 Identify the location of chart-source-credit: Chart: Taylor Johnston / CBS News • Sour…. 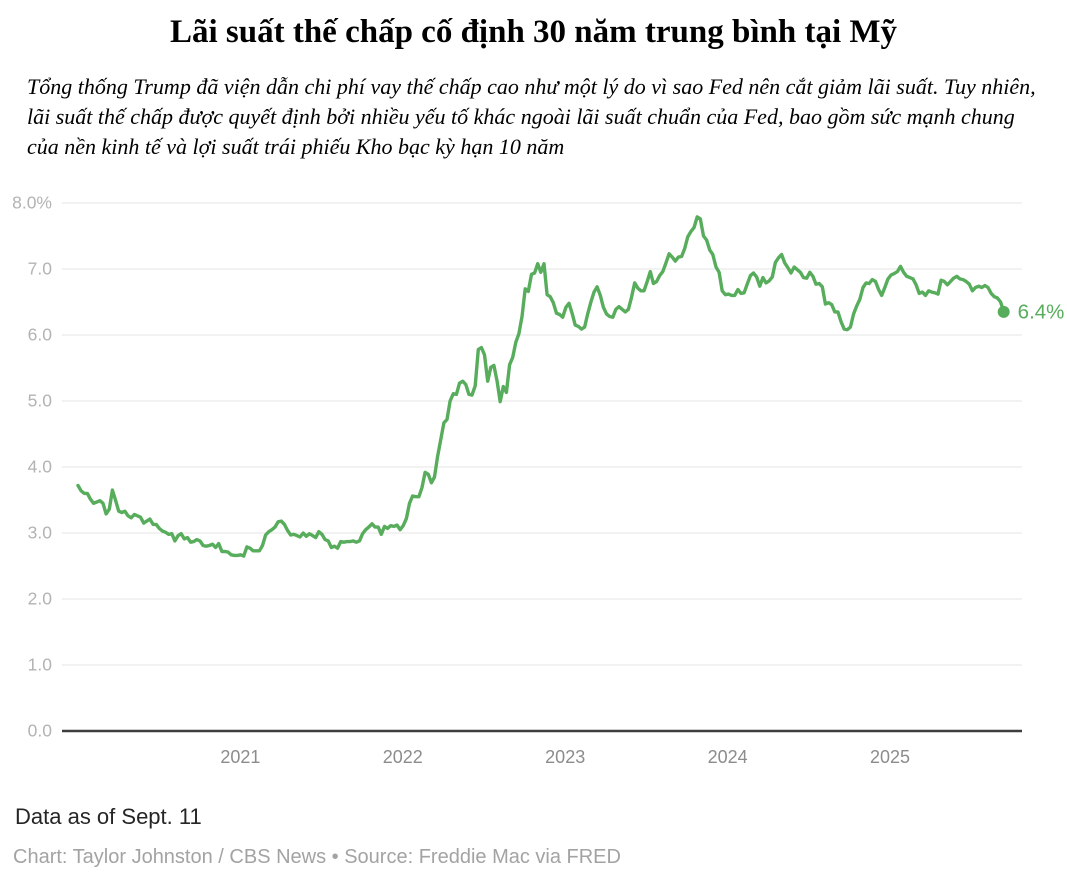
(317, 857).